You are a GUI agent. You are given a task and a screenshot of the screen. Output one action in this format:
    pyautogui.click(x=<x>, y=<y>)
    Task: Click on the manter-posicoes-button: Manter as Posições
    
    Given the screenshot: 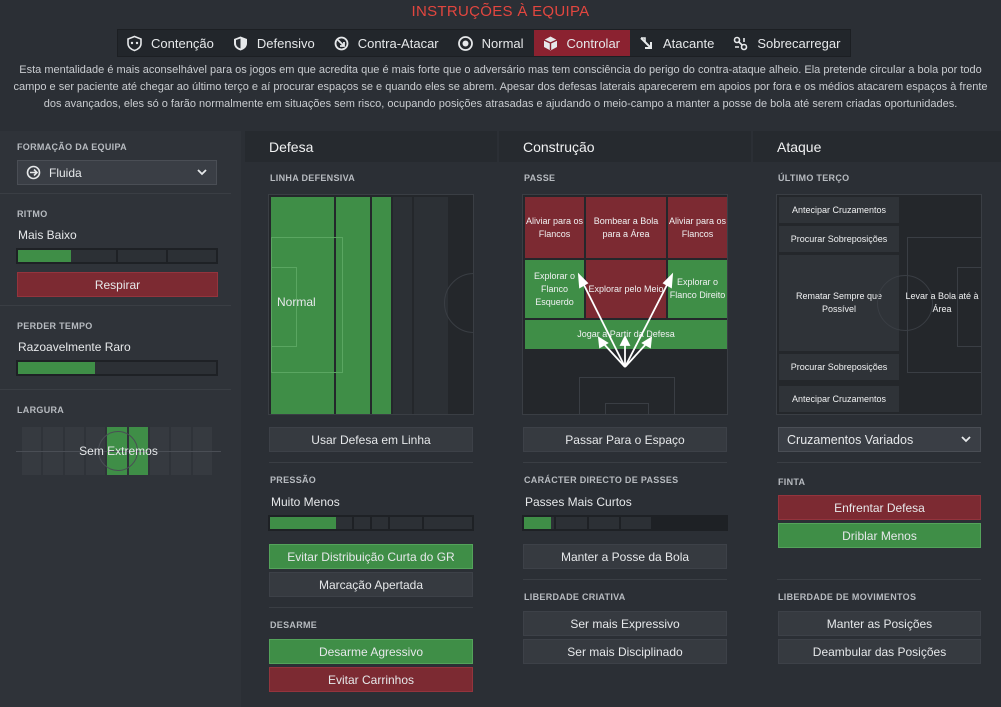 What is the action you would take?
    pyautogui.click(x=879, y=623)
    